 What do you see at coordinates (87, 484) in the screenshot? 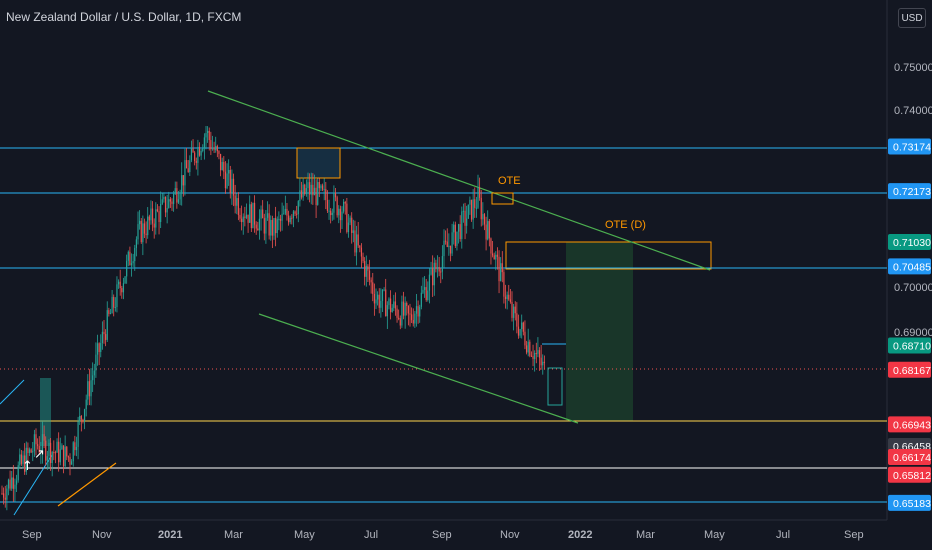
I see `early-support-trendline` at bounding box center [87, 484].